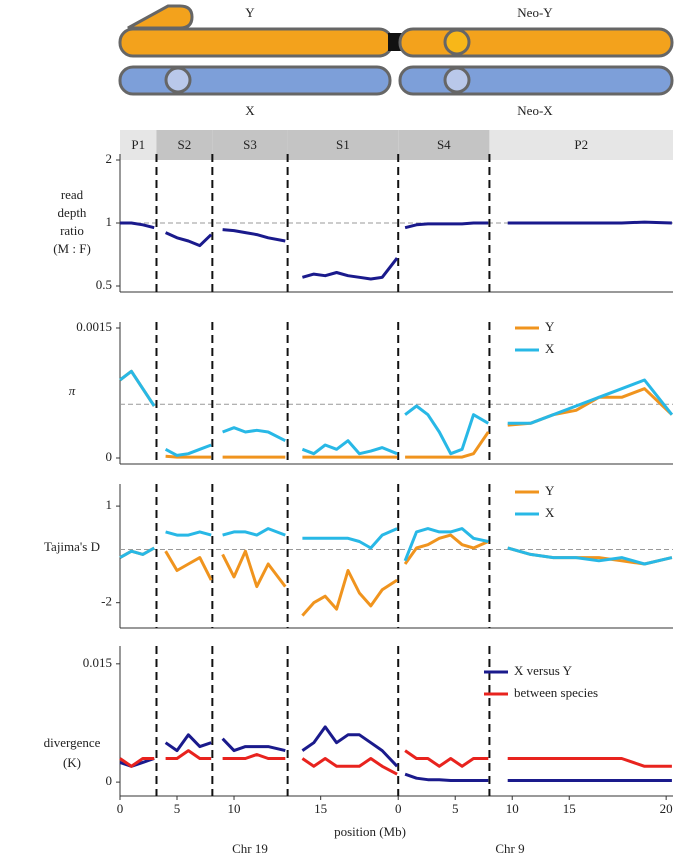 This screenshot has height=858, width=677. Describe the element at coordinates (250, 110) in the screenshot. I see `chromosome-label: X` at that location.